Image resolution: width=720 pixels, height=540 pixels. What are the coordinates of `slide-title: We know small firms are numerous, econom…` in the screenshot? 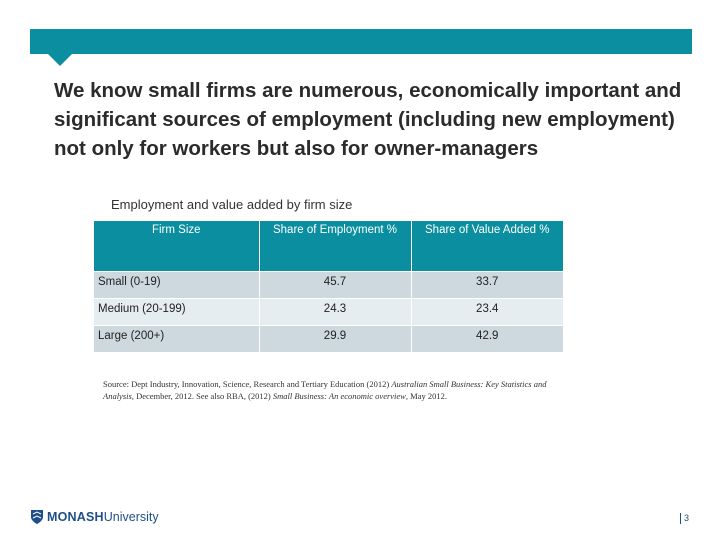 It's located at (368, 119).